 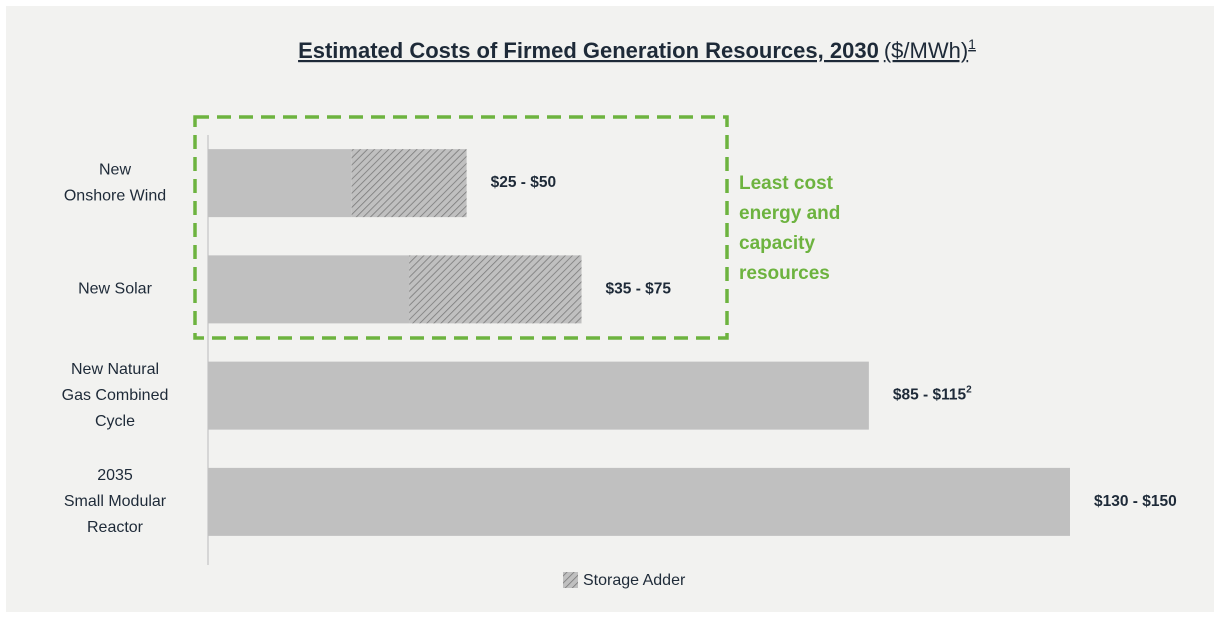 I want to click on annotation: Least cost, so click(x=786, y=183).